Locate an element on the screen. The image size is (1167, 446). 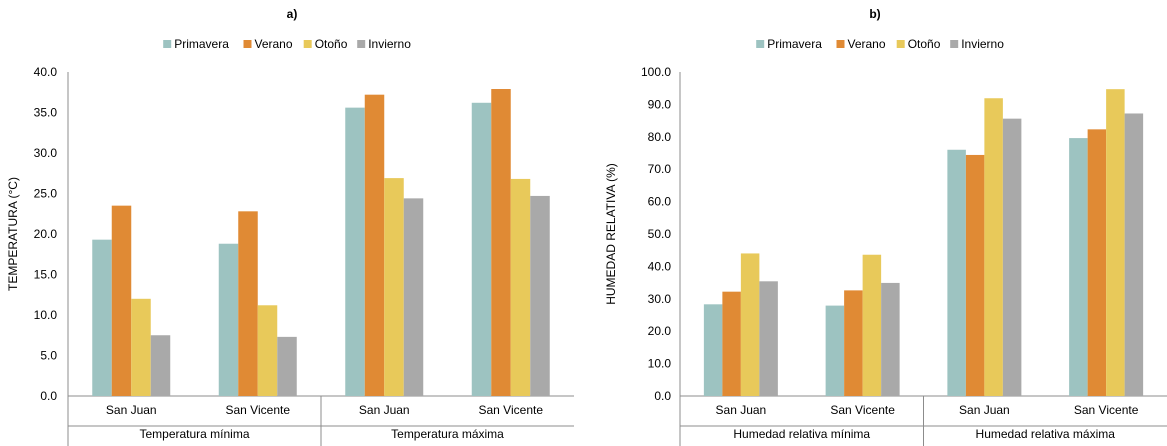
y-tick-label: 90.0 is located at coordinates (660, 104).